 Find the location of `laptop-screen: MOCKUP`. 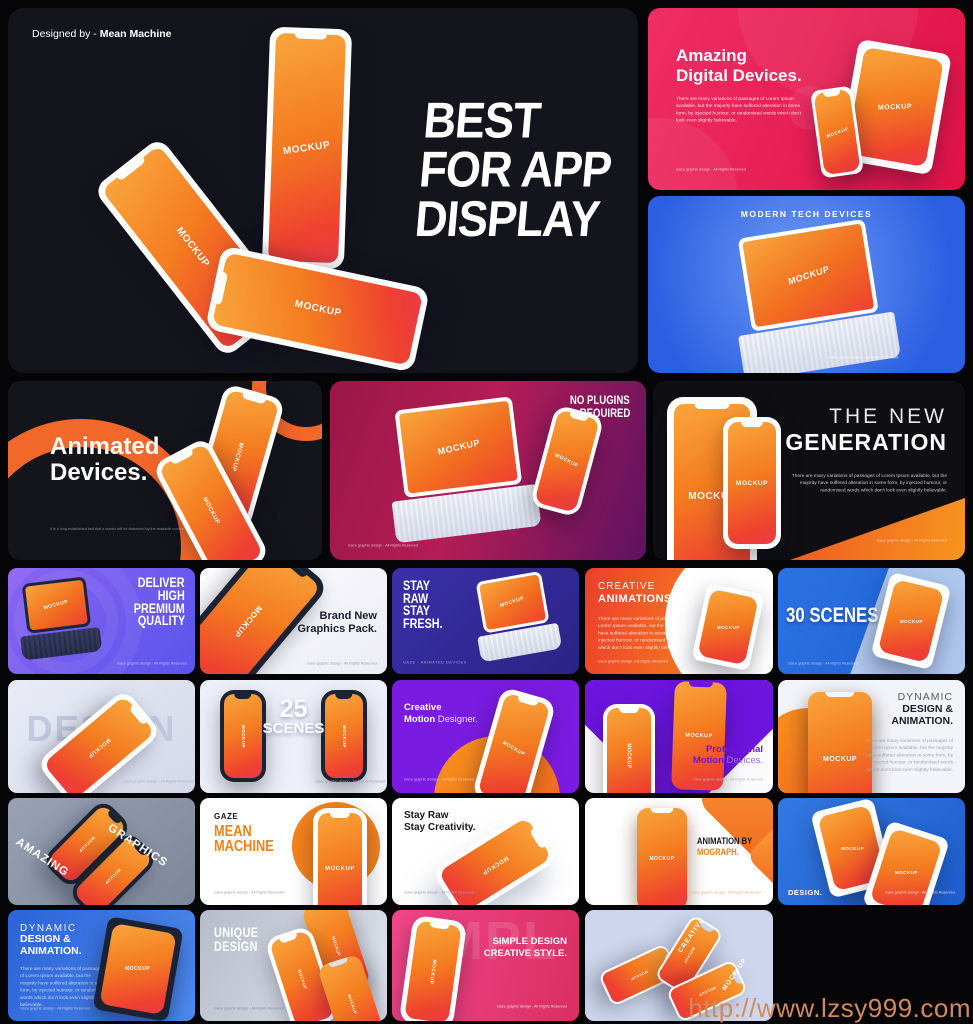

laptop-screen: MOCKUP is located at coordinates (458, 447).